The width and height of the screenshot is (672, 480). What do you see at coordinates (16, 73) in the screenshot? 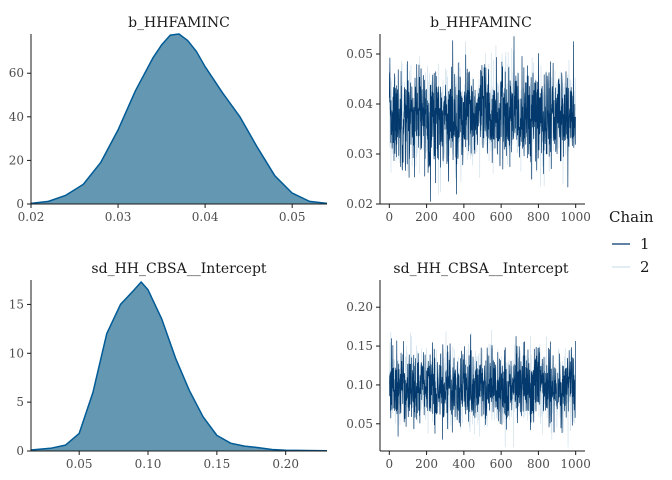
I see `y-tick-label: 60` at bounding box center [16, 73].